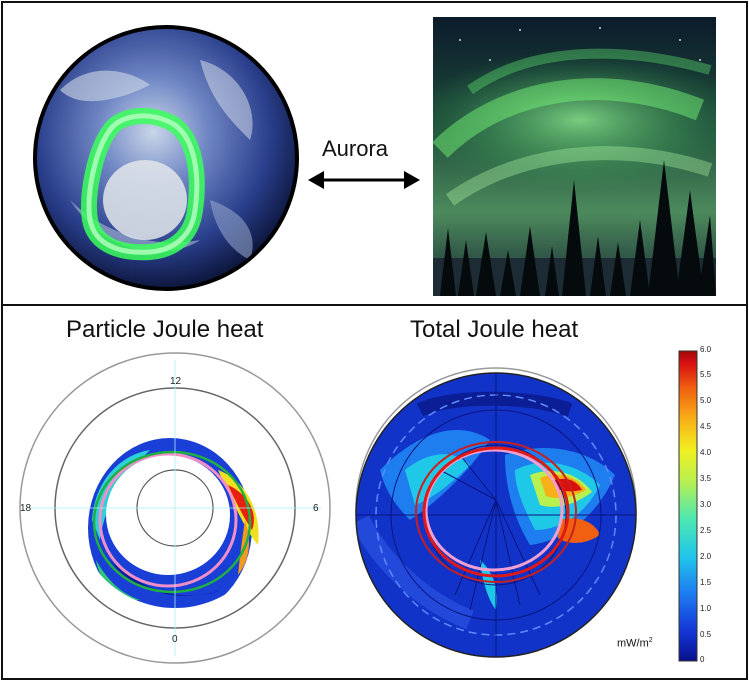 The image size is (749, 681). Describe the element at coordinates (706, 556) in the screenshot. I see `colorbar-tick: 2.0` at that location.